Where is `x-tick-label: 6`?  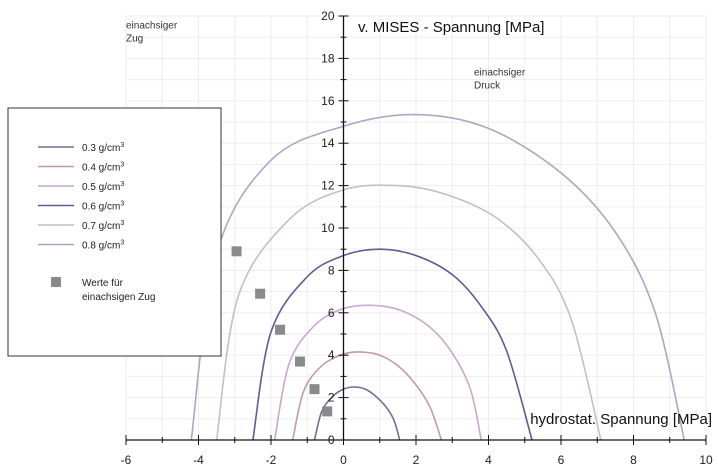 x-tick-label: 6 is located at coordinates (561, 460).